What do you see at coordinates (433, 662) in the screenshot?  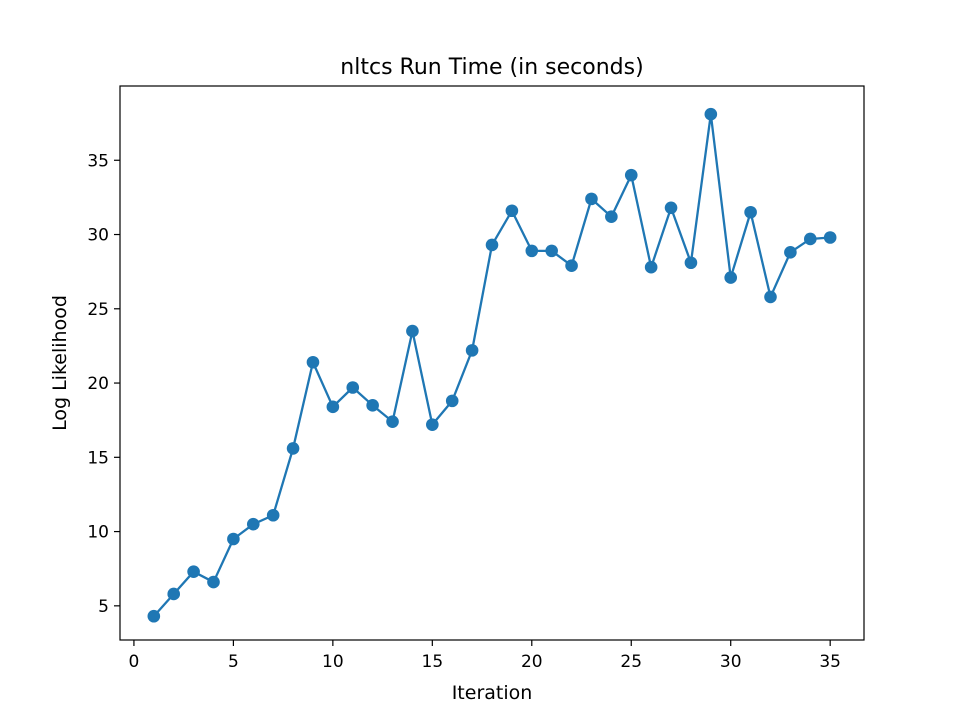 I see `x-tick-label: 15` at bounding box center [433, 662].